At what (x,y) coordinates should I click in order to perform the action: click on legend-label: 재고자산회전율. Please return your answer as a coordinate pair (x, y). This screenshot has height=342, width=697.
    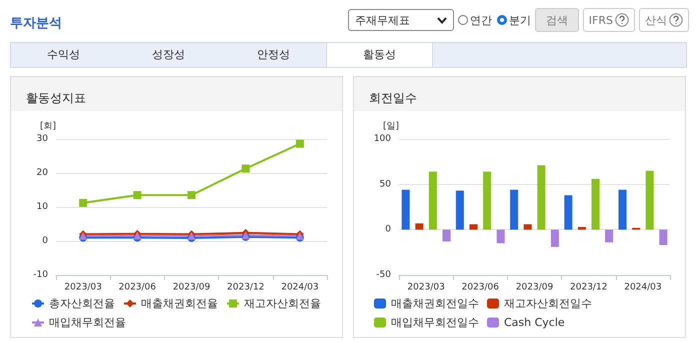
    Looking at the image, I should click on (282, 303).